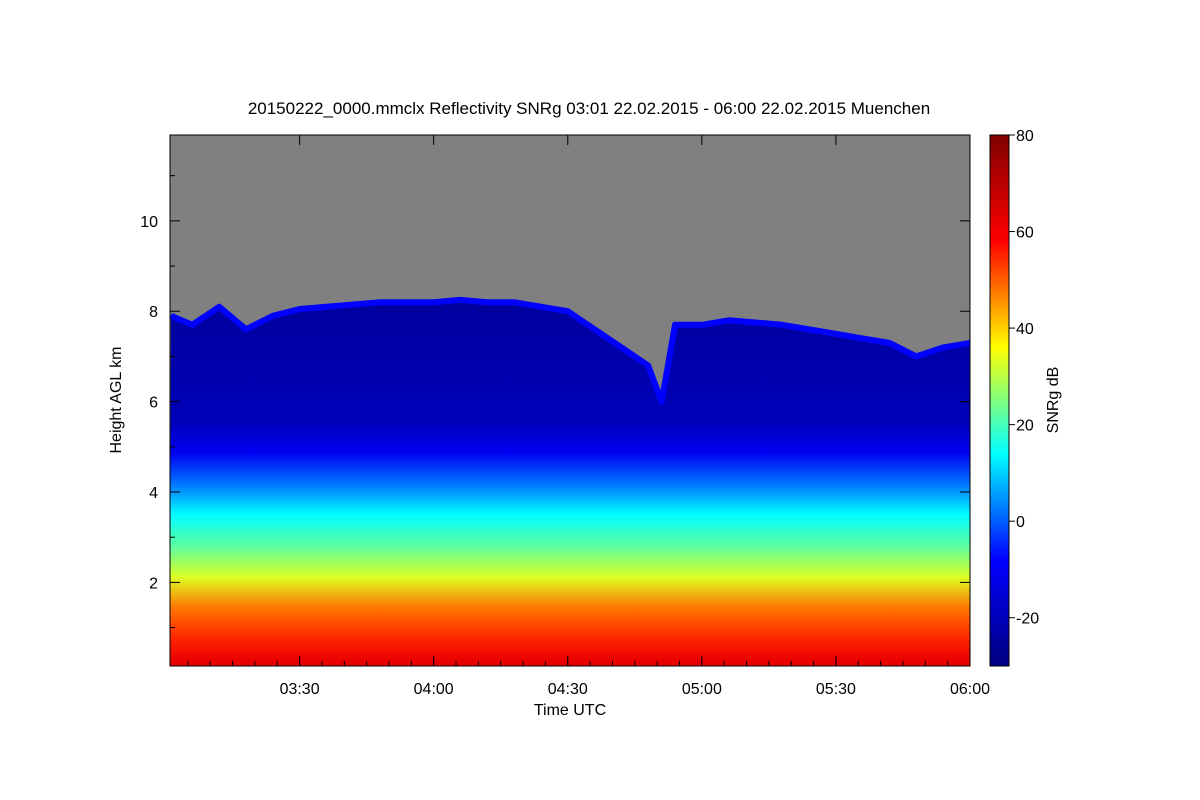 The width and height of the screenshot is (1200, 800). I want to click on cloud-top-edge, so click(570, 350).